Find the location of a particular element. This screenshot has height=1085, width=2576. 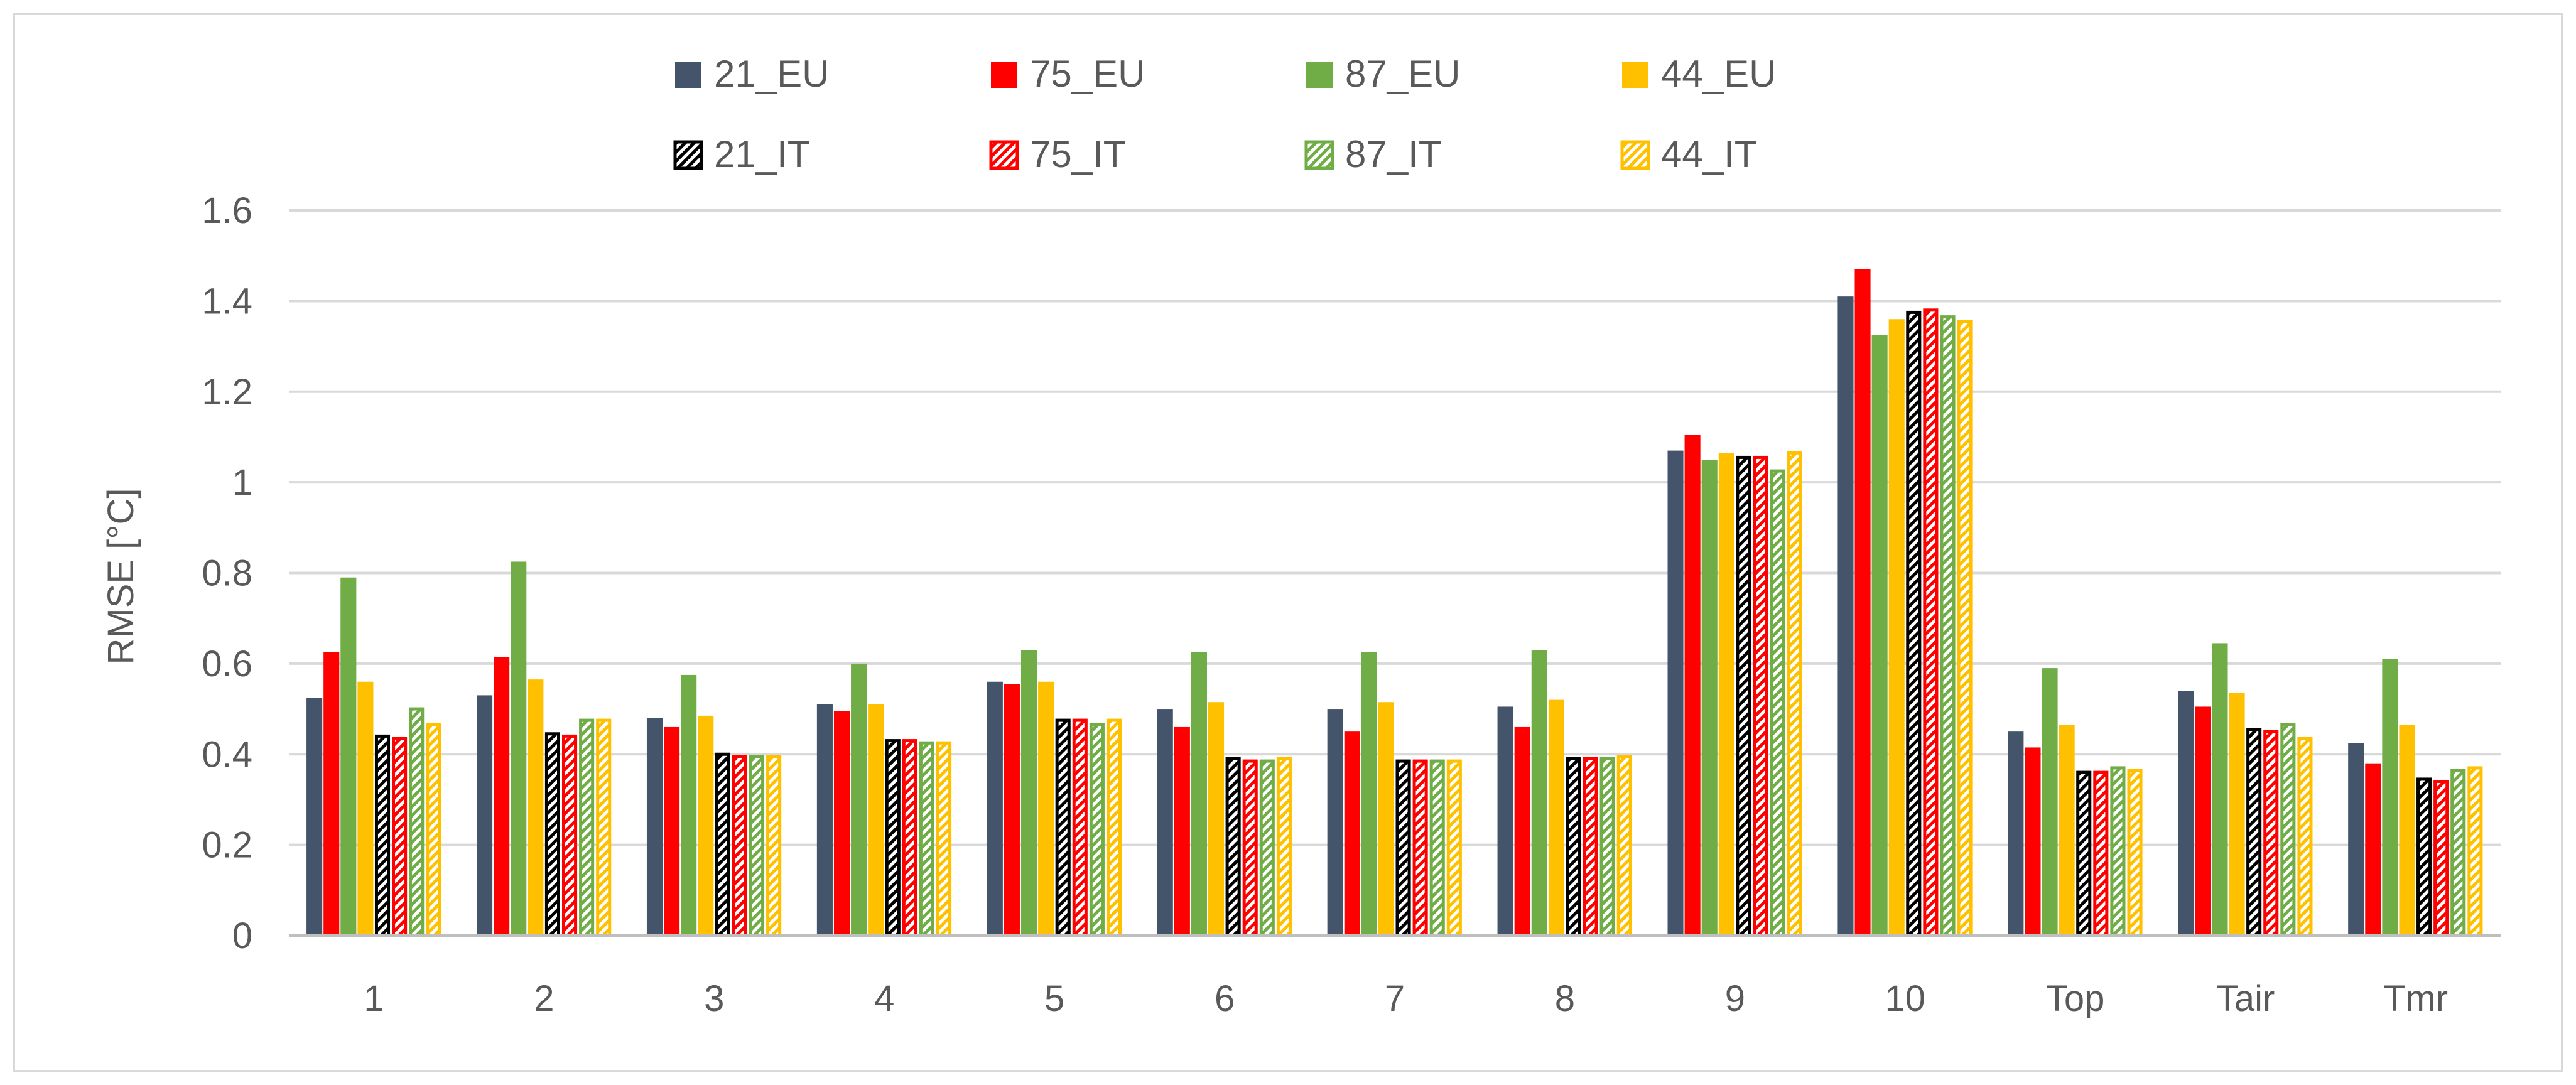

bar-75_IT-Tair is located at coordinates (2271, 833).